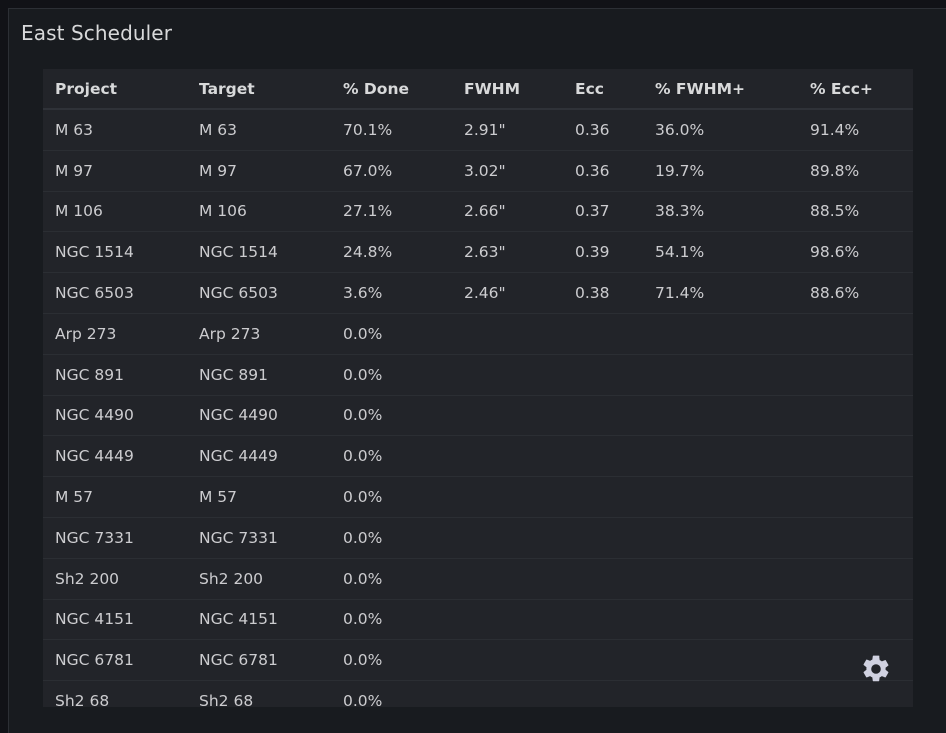 The width and height of the screenshot is (946, 733). I want to click on table-row: NGC 4490 NGC 4490 0.0%, so click(478, 416).